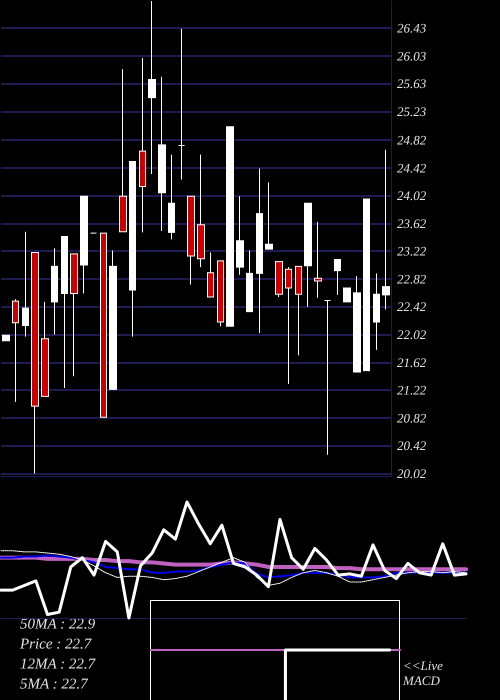 This screenshot has height=700, width=500. What do you see at coordinates (412, 196) in the screenshot?
I see `y-tick-label: 24.02` at bounding box center [412, 196].